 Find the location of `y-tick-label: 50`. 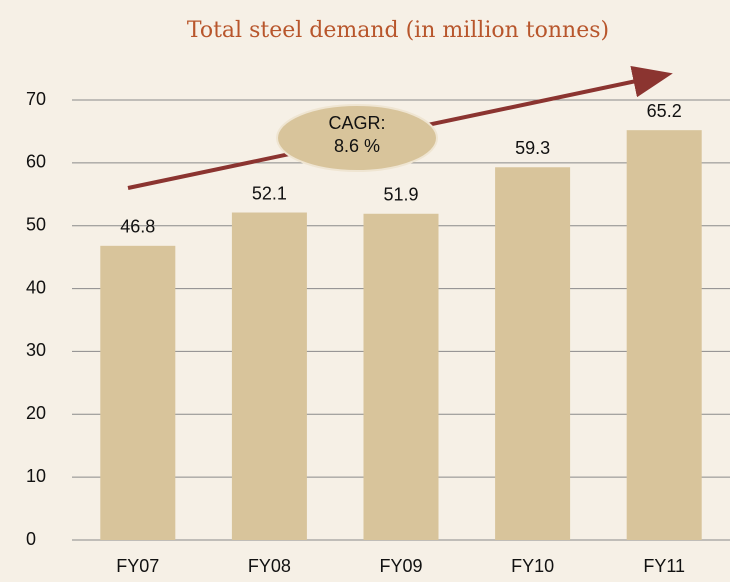

y-tick-label: 50 is located at coordinates (36, 224).